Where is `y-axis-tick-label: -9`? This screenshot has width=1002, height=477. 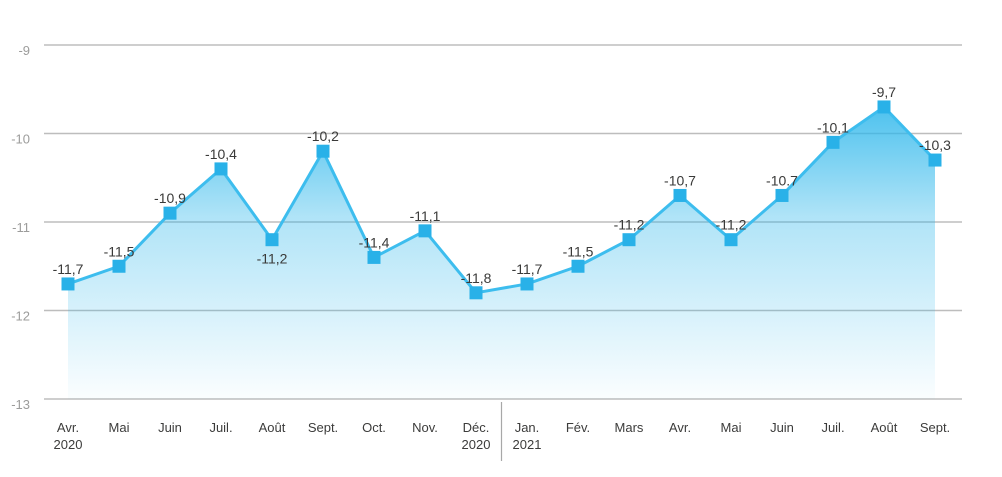 y-axis-tick-label: -9 is located at coordinates (24, 50).